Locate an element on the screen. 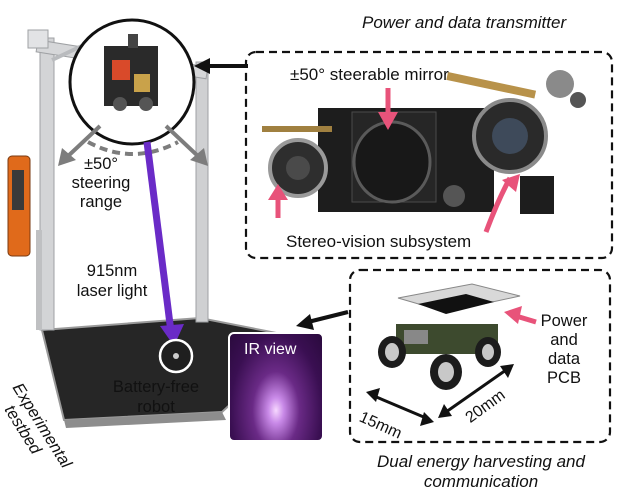 This screenshot has width=629, height=500. stereo-pointer-right is located at coordinates (501, 203).